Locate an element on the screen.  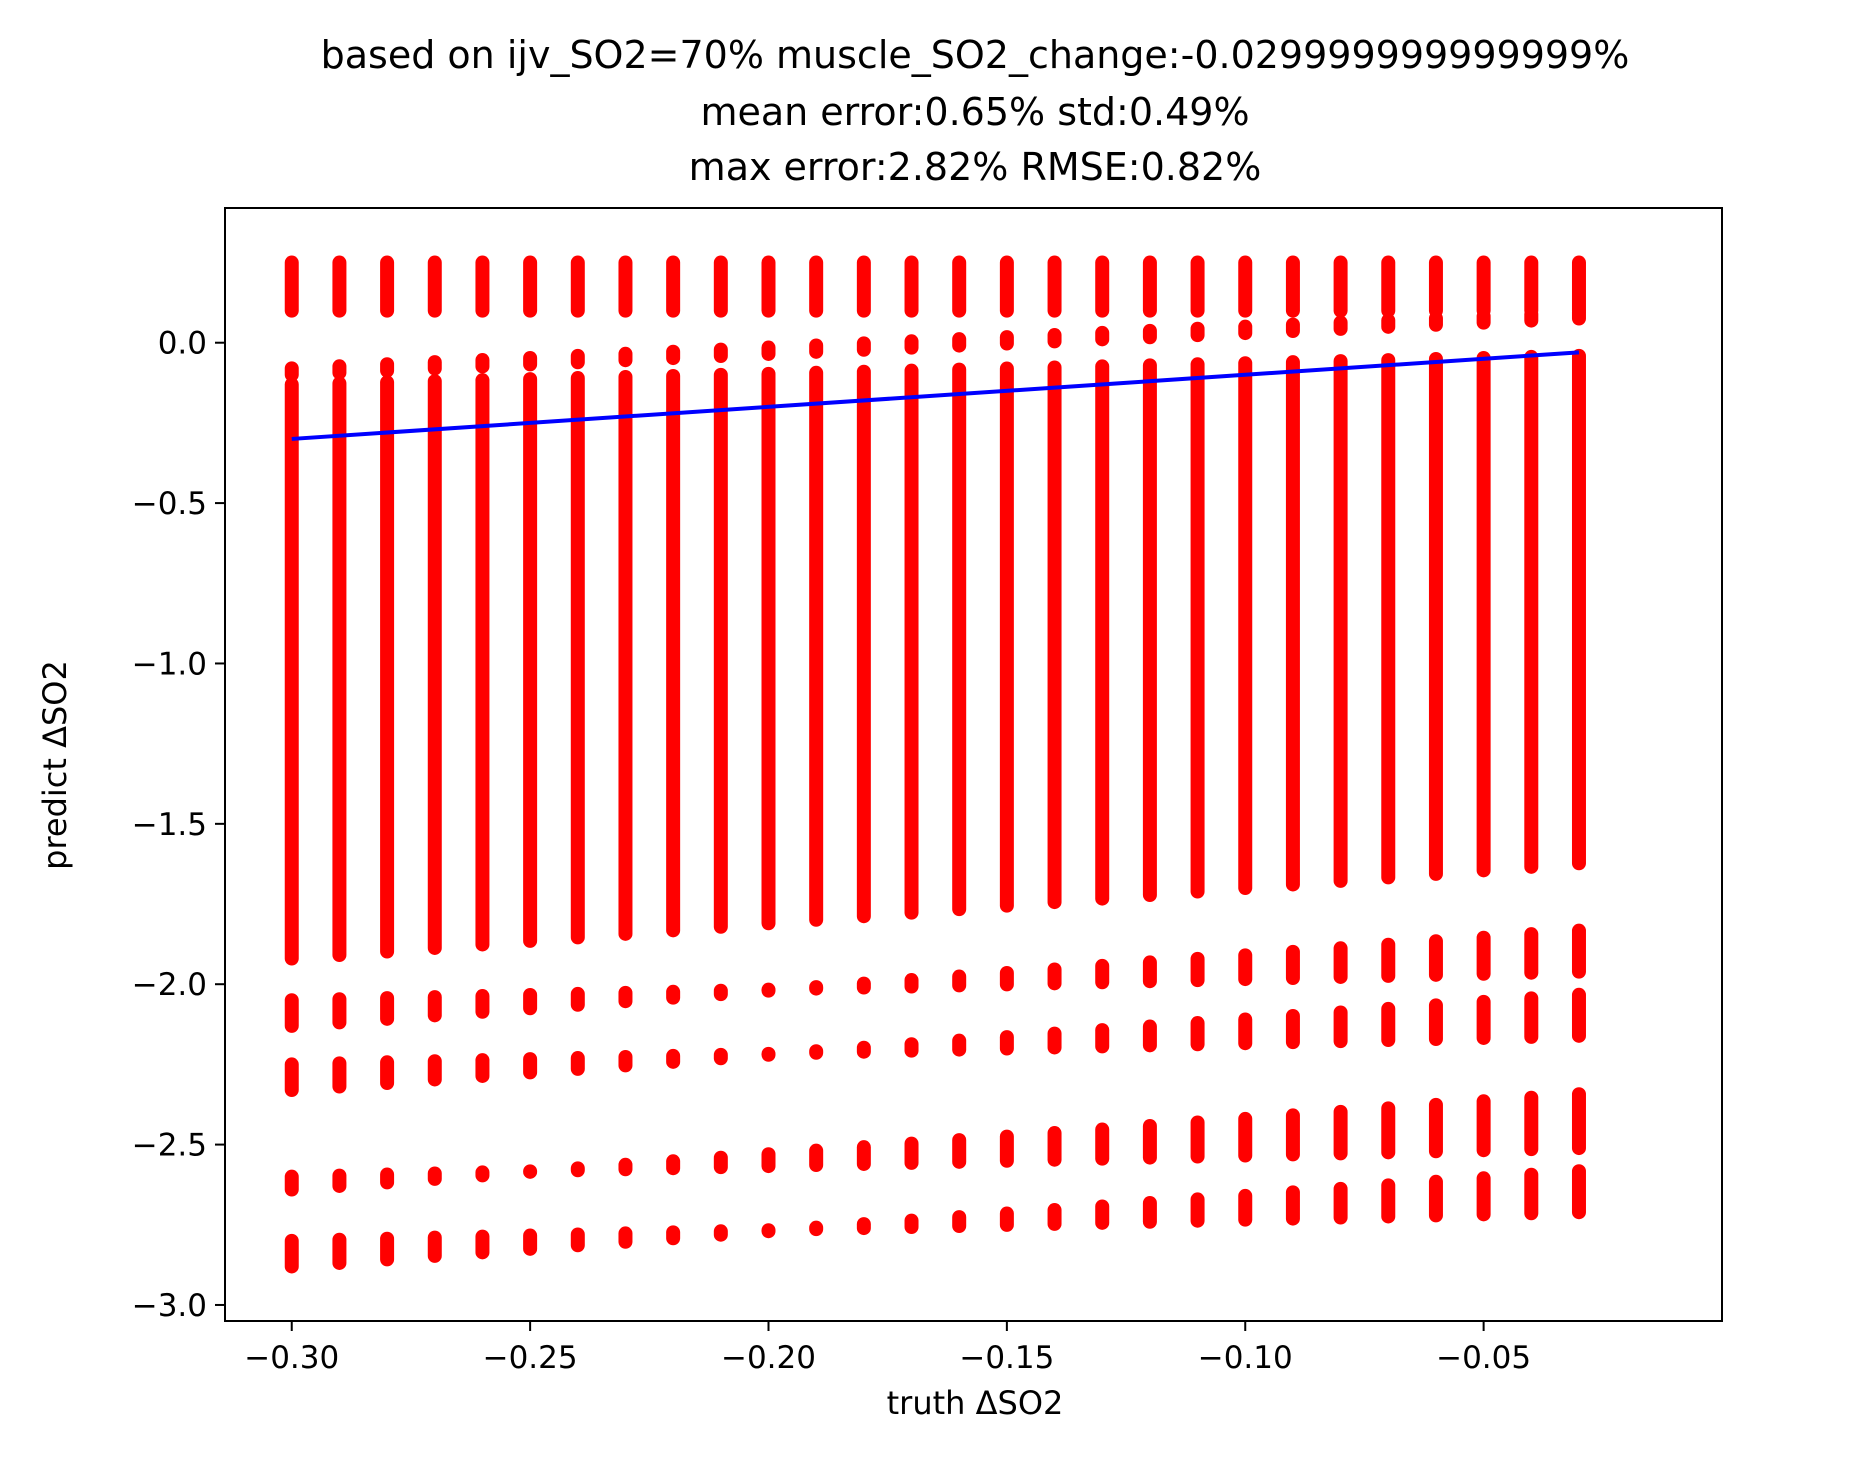
x-tick-label: −0.05 is located at coordinates (1483, 1358).